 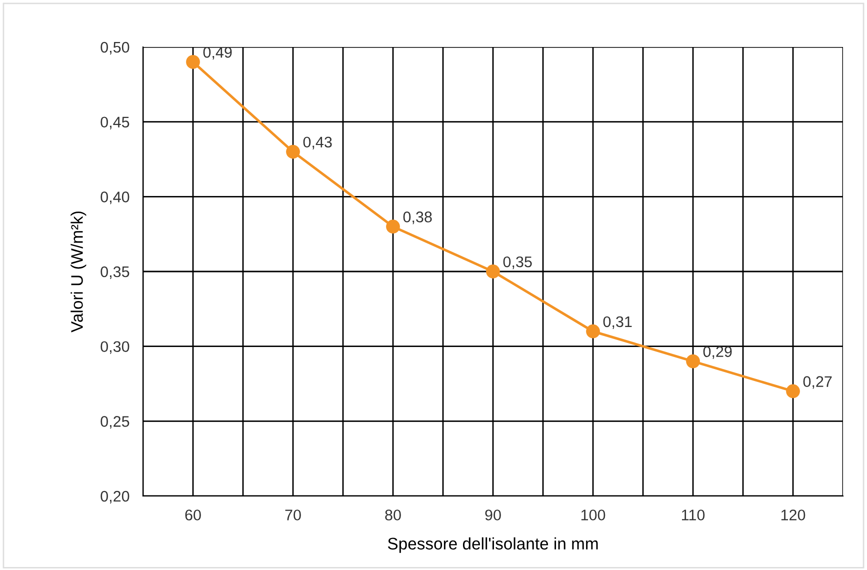 I want to click on data-label: 0,27, so click(x=817, y=382).